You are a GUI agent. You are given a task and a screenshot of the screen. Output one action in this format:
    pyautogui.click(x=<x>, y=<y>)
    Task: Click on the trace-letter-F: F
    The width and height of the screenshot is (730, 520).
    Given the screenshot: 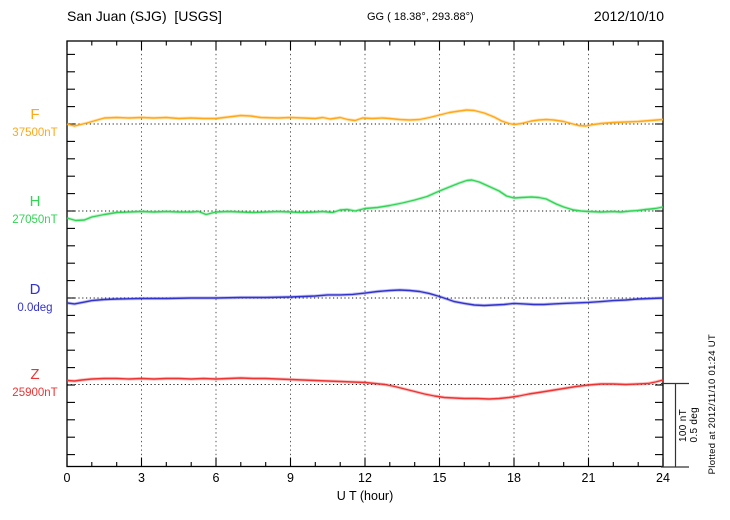 What is the action you would take?
    pyautogui.click(x=35, y=114)
    